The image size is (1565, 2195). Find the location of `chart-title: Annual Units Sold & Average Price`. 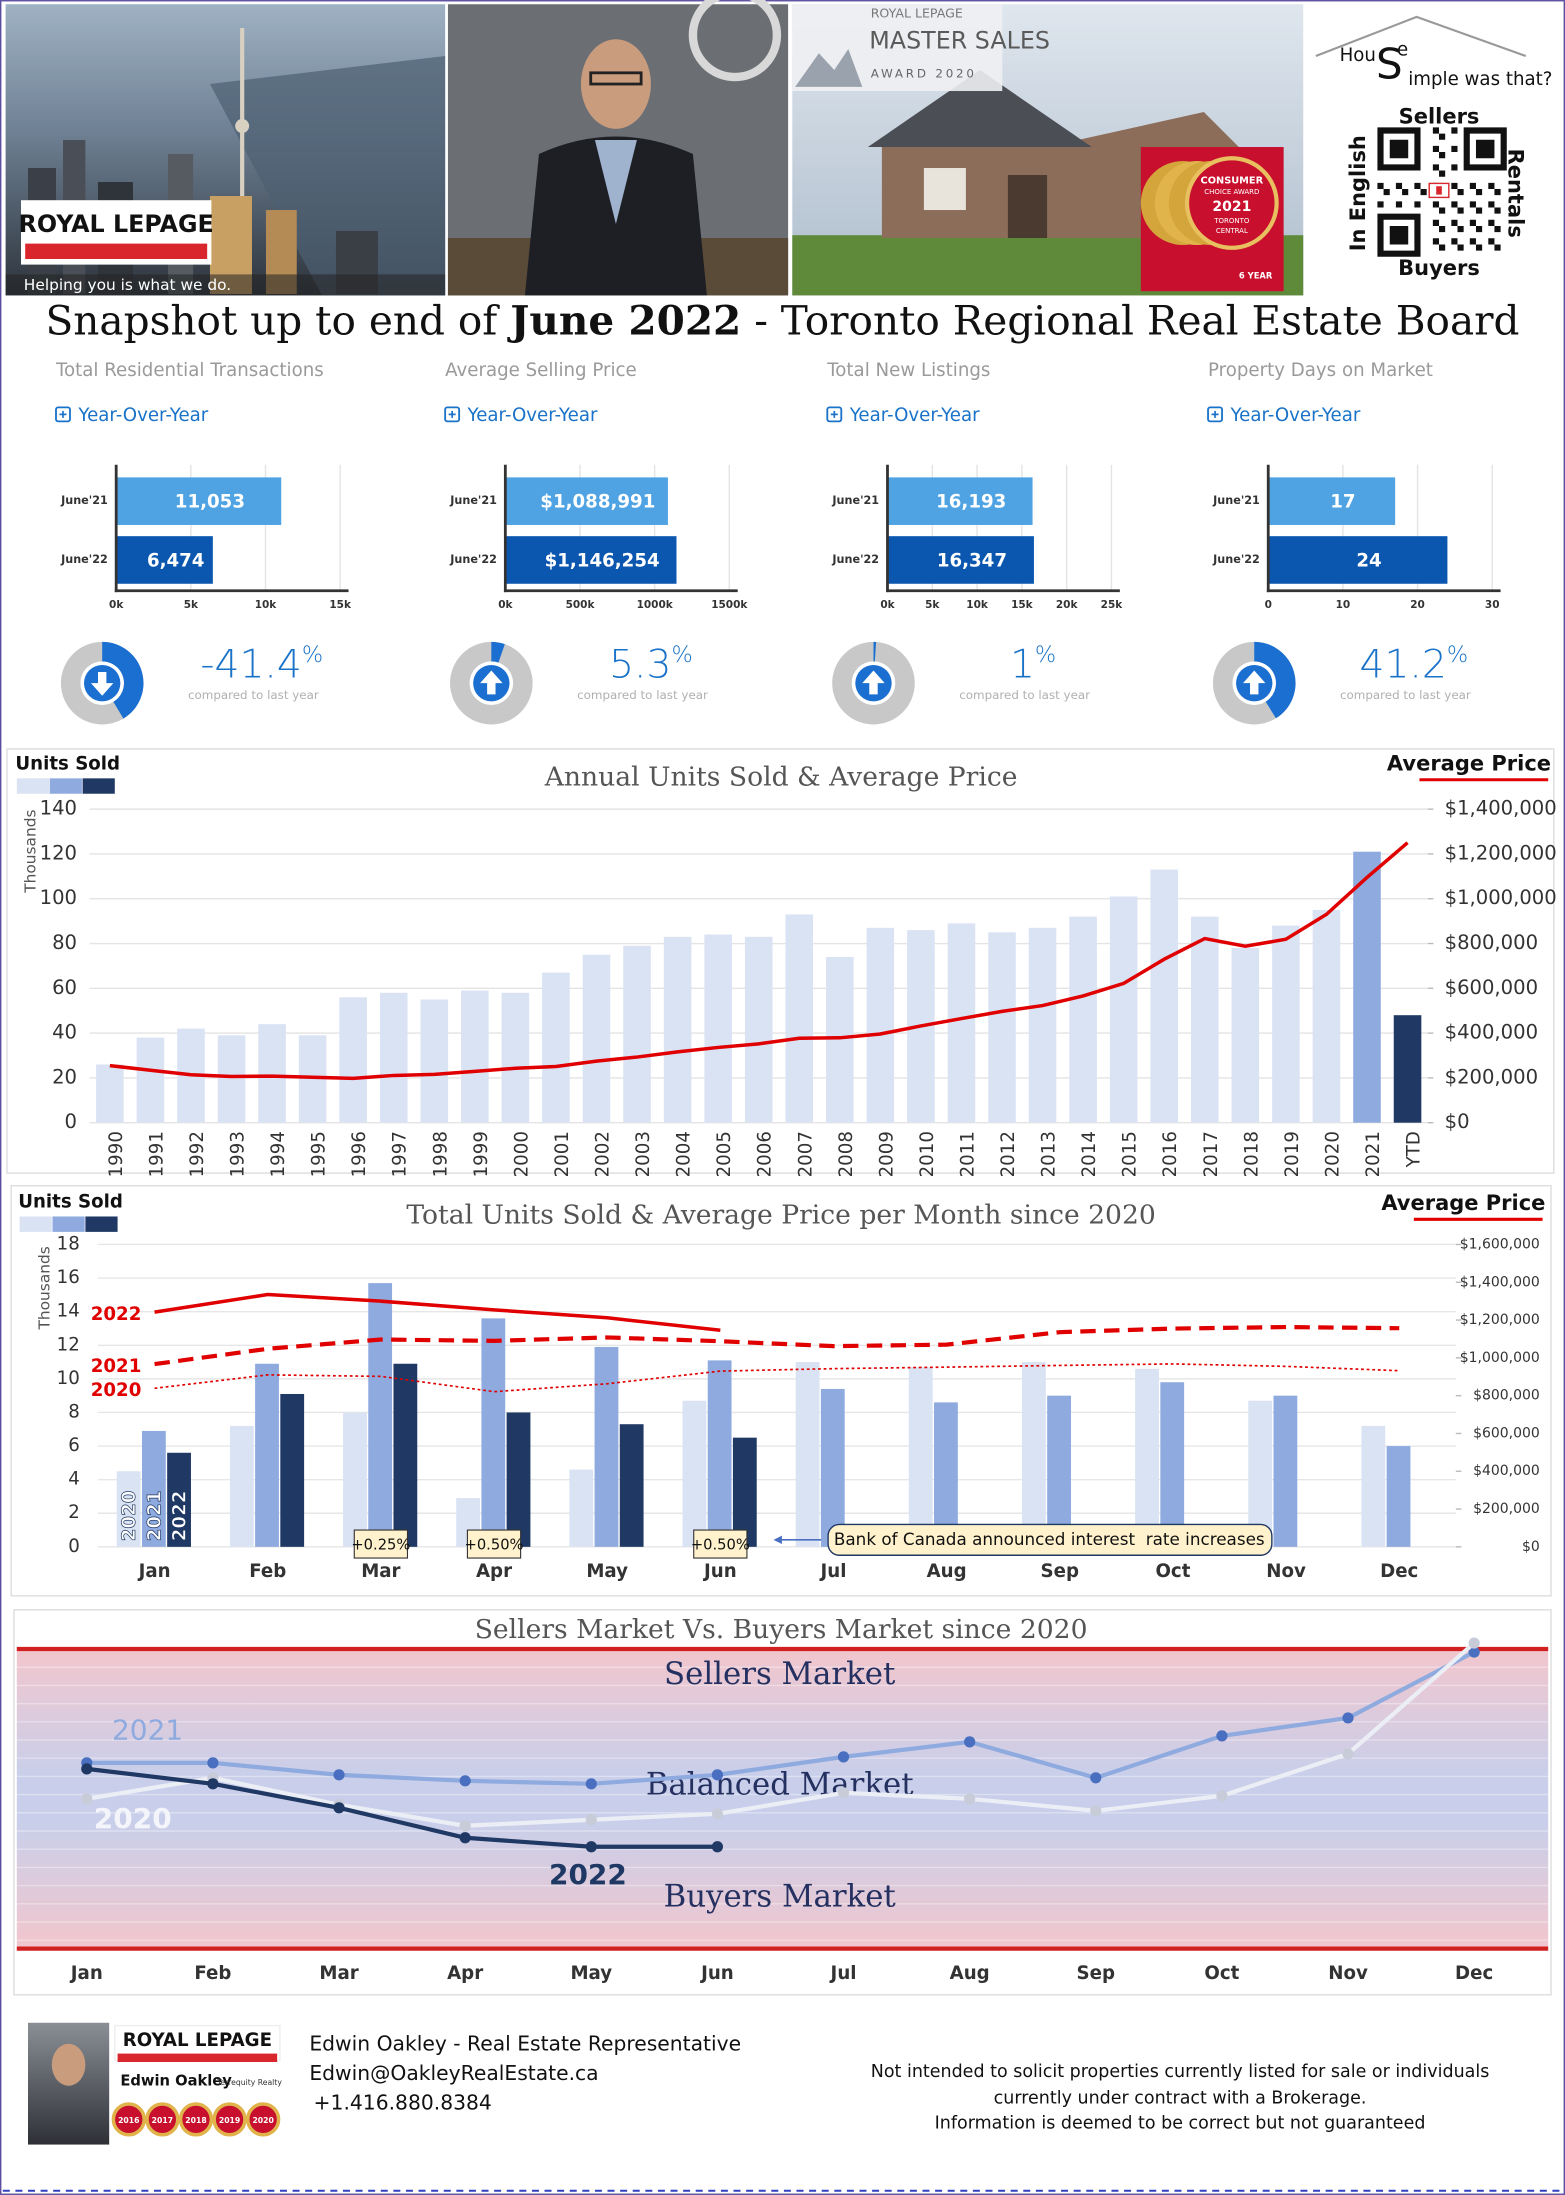

chart-title: Annual Units Sold & Average Price is located at coordinates (781, 776).